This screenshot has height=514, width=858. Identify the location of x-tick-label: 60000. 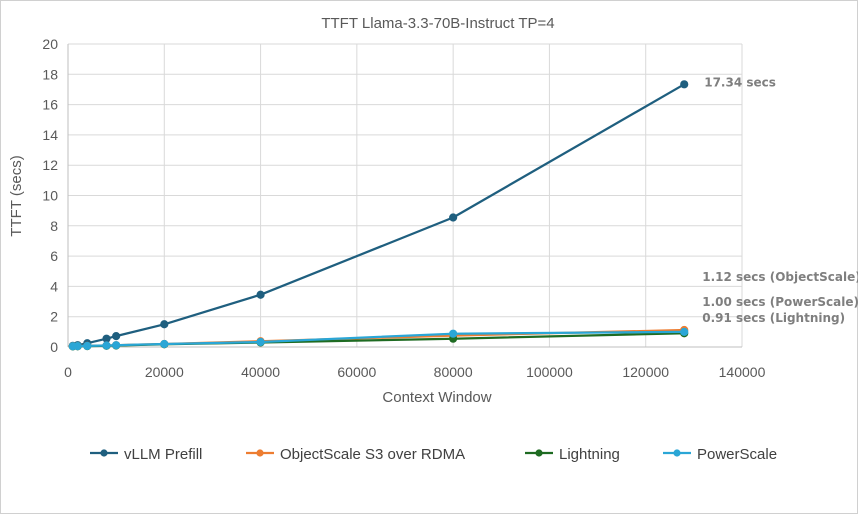
(356, 372).